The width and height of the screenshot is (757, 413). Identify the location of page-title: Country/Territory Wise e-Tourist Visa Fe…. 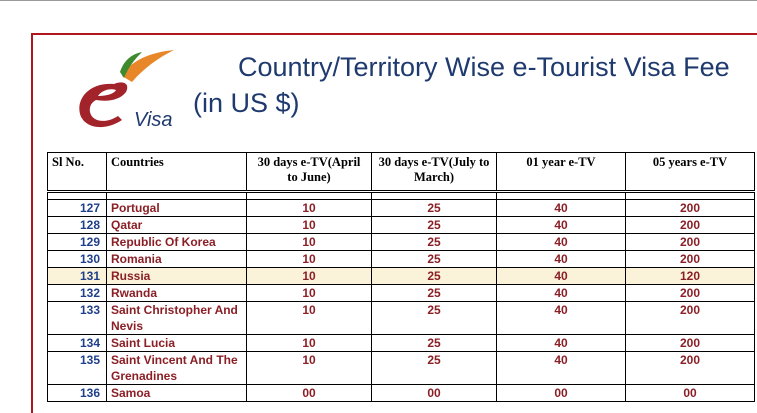
(484, 67).